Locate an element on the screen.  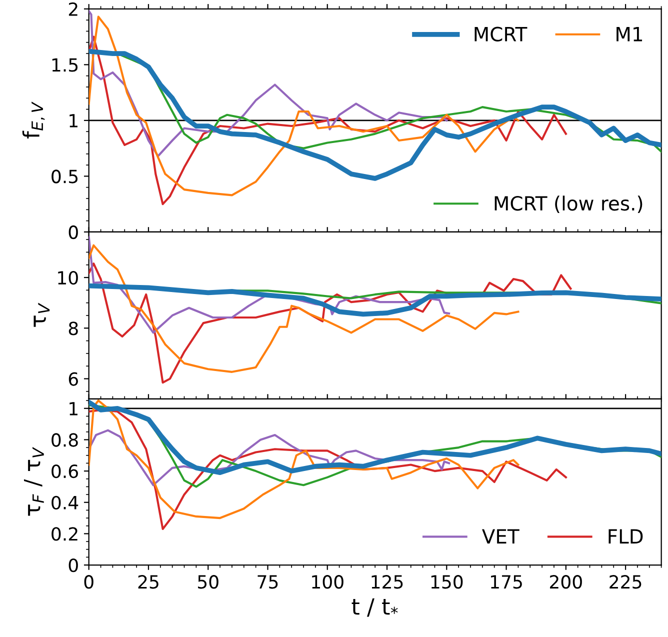
y-tick-label: 0.4 is located at coordinates (65, 503).